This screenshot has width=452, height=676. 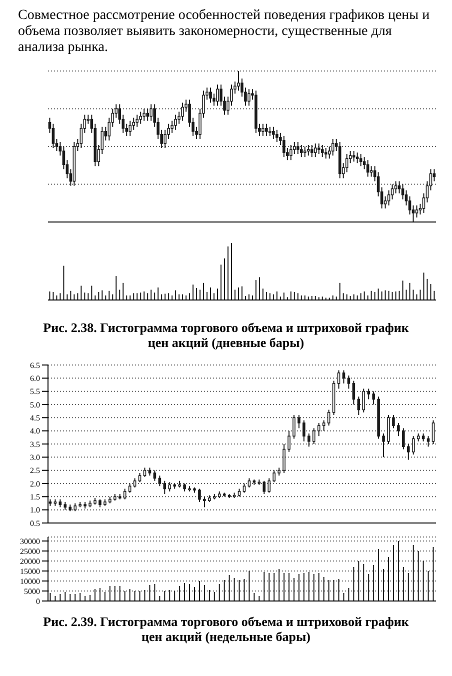 I want to click on y-tick-label: 5000, so click(x=32, y=591).